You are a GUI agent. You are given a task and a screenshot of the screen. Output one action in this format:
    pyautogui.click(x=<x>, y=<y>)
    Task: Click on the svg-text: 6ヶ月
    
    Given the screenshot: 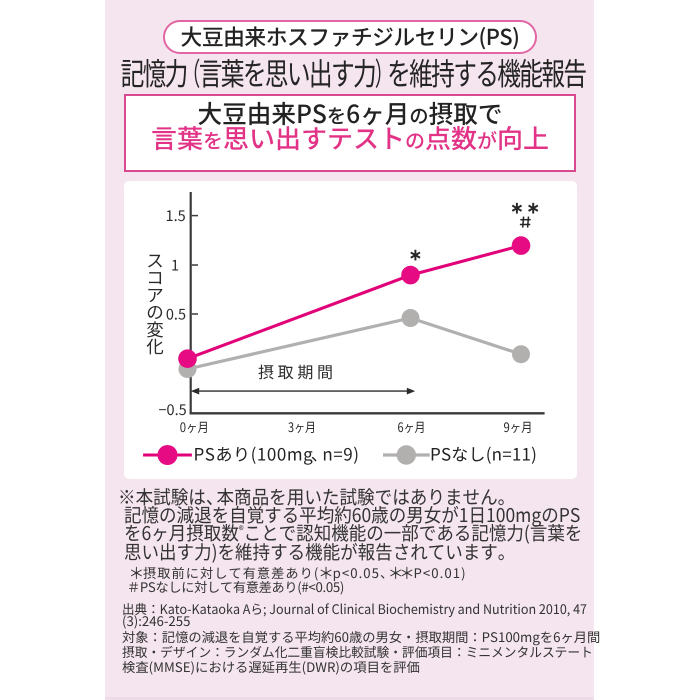 What is the action you would take?
    pyautogui.click(x=412, y=426)
    